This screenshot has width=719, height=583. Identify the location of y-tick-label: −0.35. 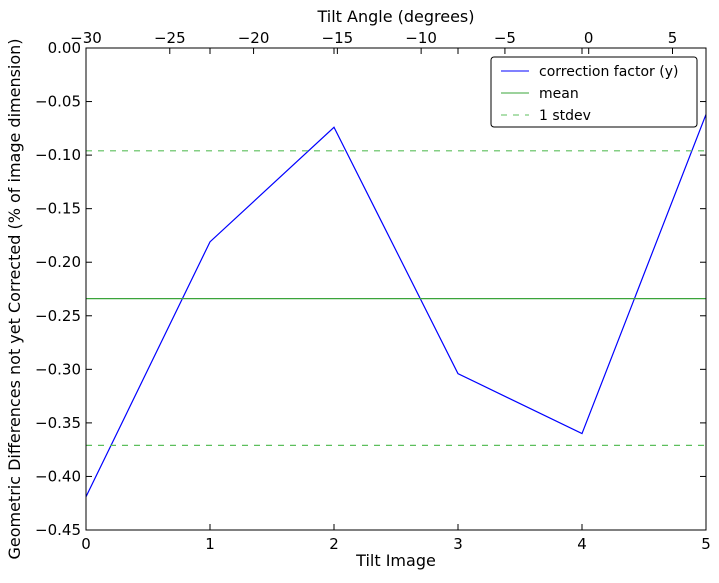
(58, 423).